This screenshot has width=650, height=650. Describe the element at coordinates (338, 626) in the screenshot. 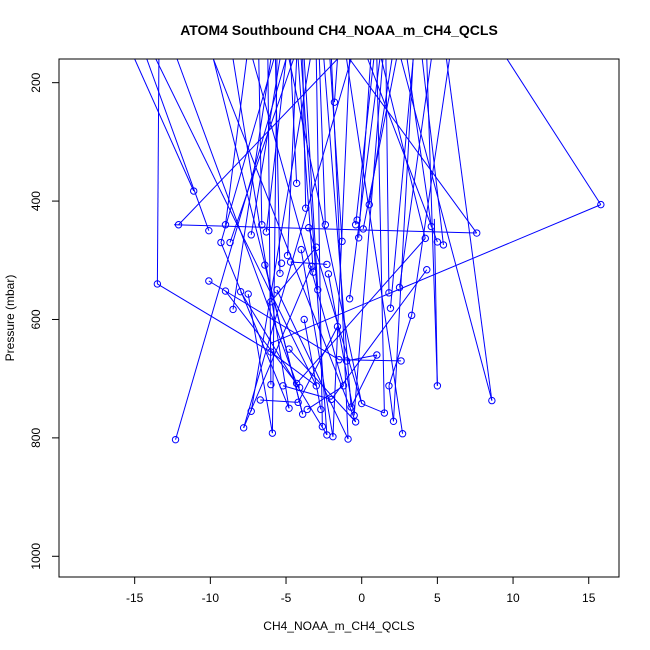

I see `x-axis-label: CH4_NOAA_m_CH4_QCLS` at that location.